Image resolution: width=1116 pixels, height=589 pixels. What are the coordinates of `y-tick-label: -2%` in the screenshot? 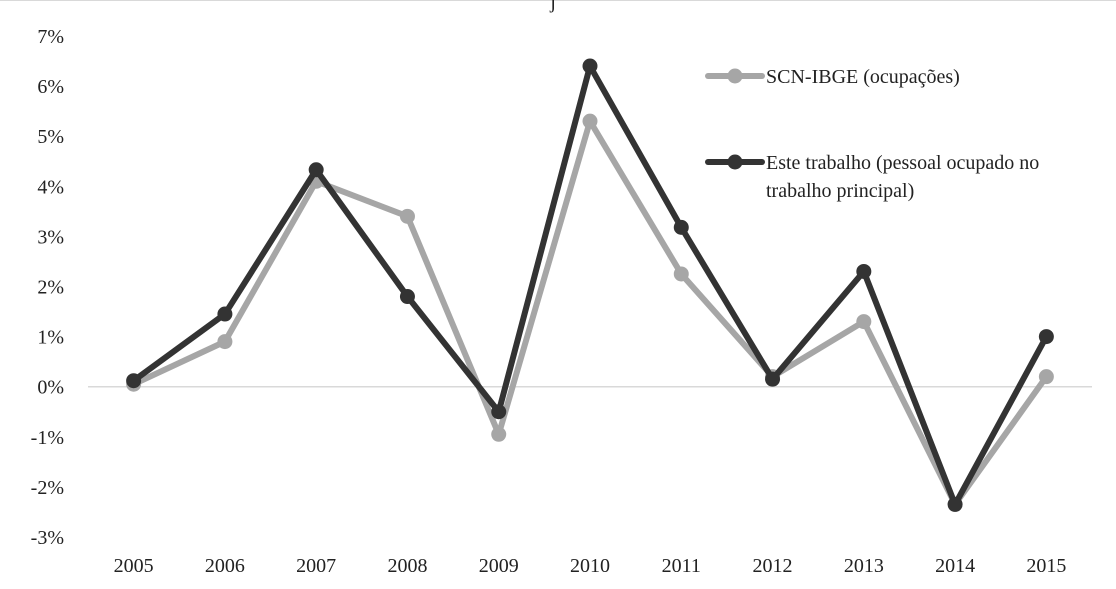 It's located at (47, 488).